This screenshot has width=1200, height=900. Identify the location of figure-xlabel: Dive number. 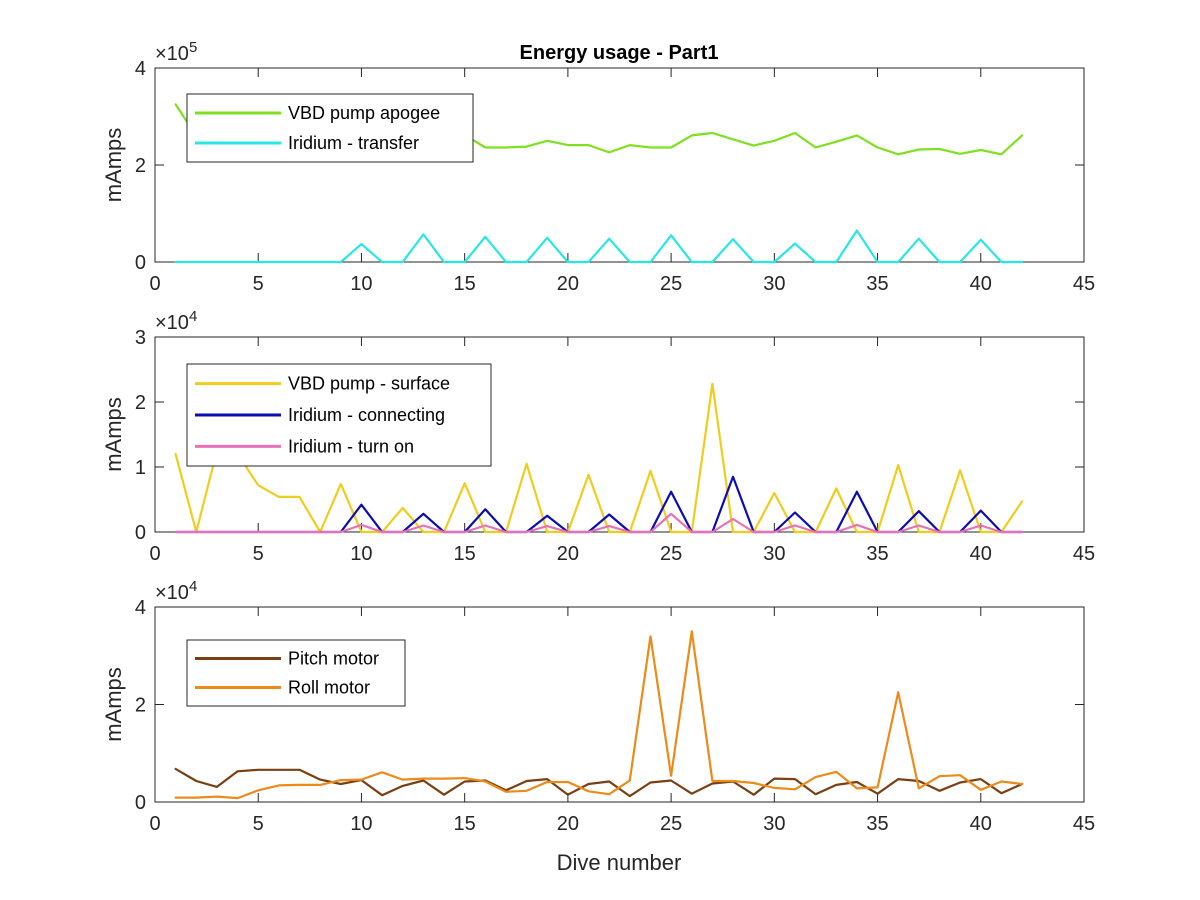
(619, 862).